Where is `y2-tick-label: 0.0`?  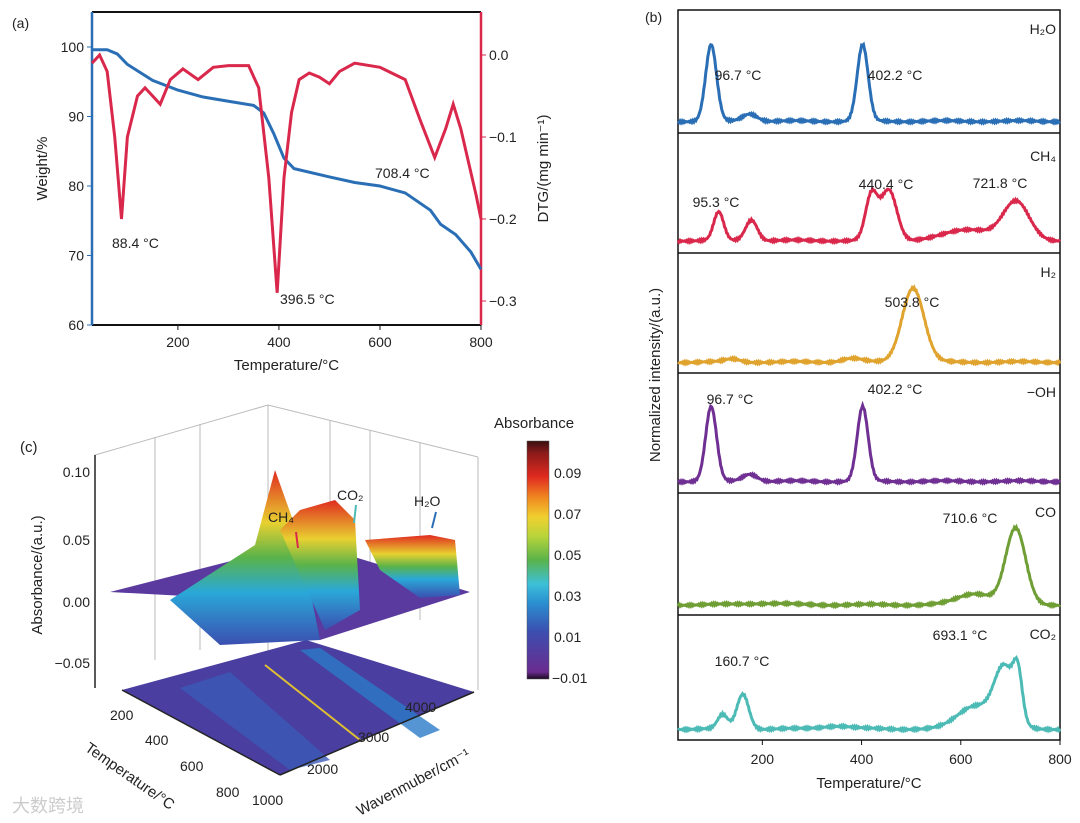
y2-tick-label: 0.0 is located at coordinates (499, 55).